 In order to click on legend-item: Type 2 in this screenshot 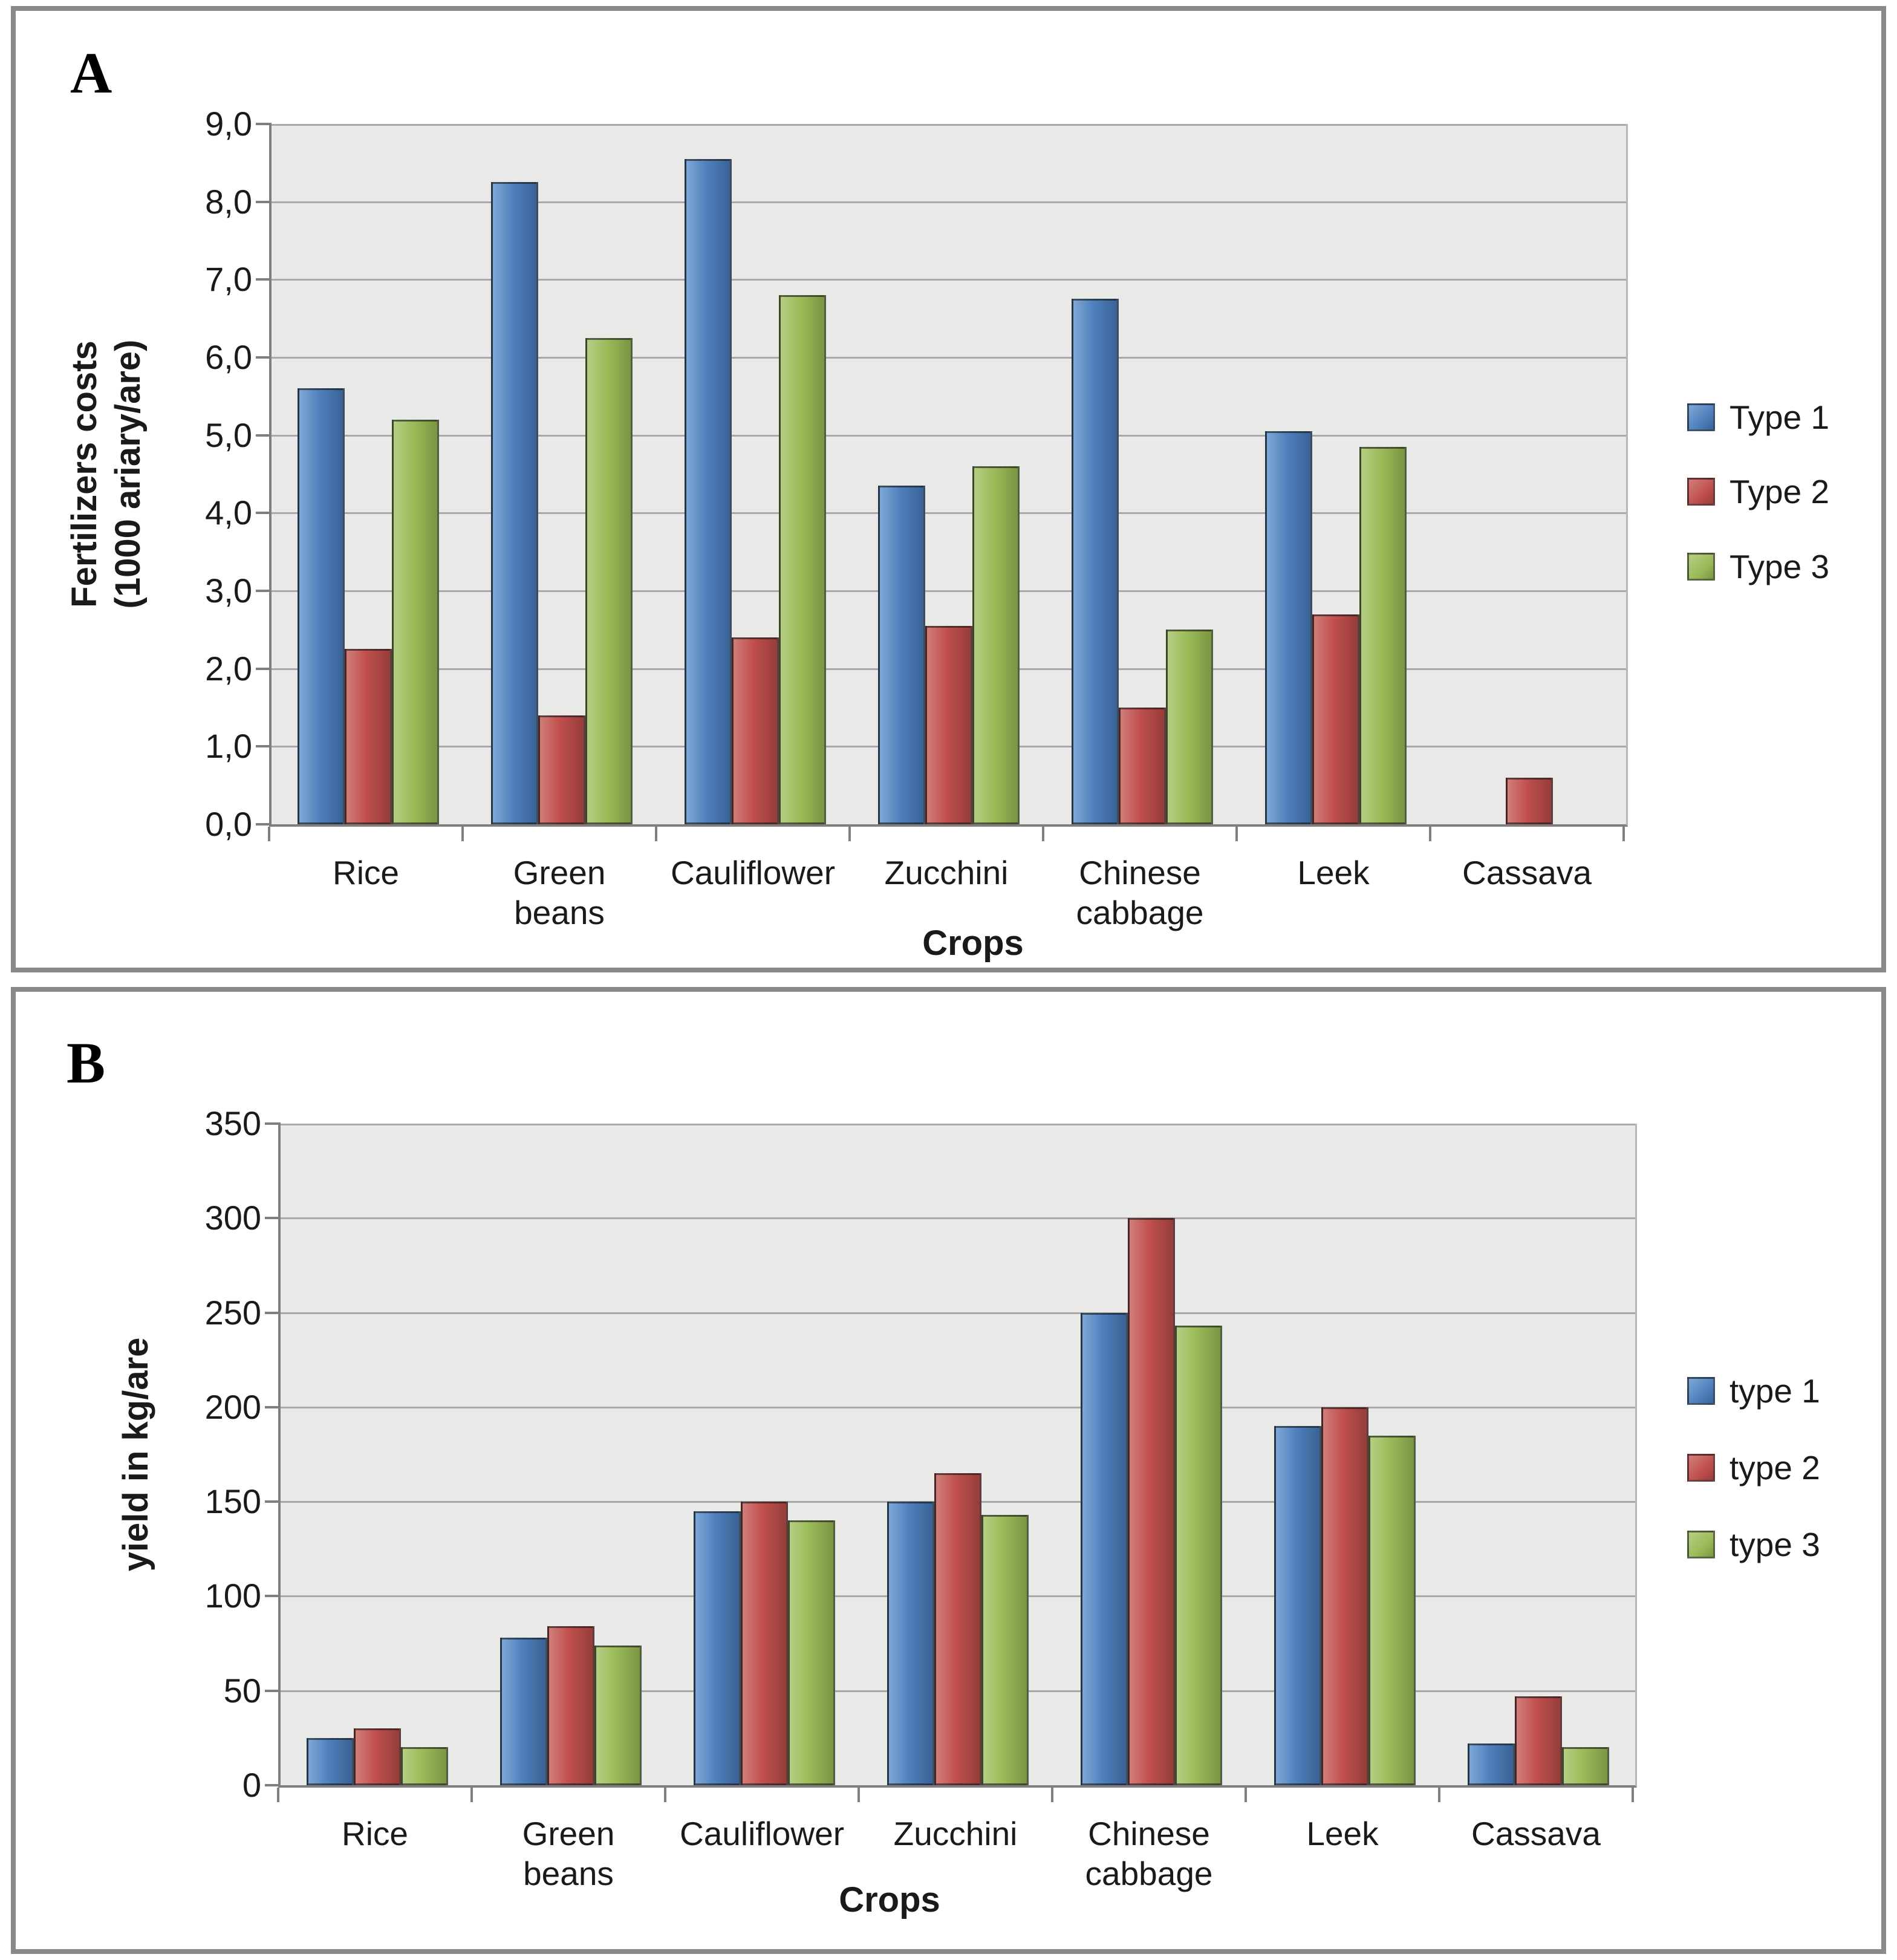, I will do `click(1758, 491)`.